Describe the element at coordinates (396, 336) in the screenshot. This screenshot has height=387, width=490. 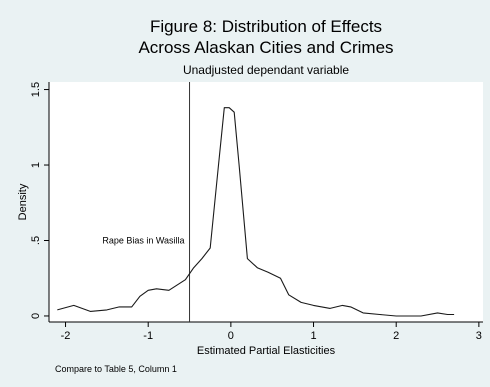
I see `x-tick-label: 2` at that location.